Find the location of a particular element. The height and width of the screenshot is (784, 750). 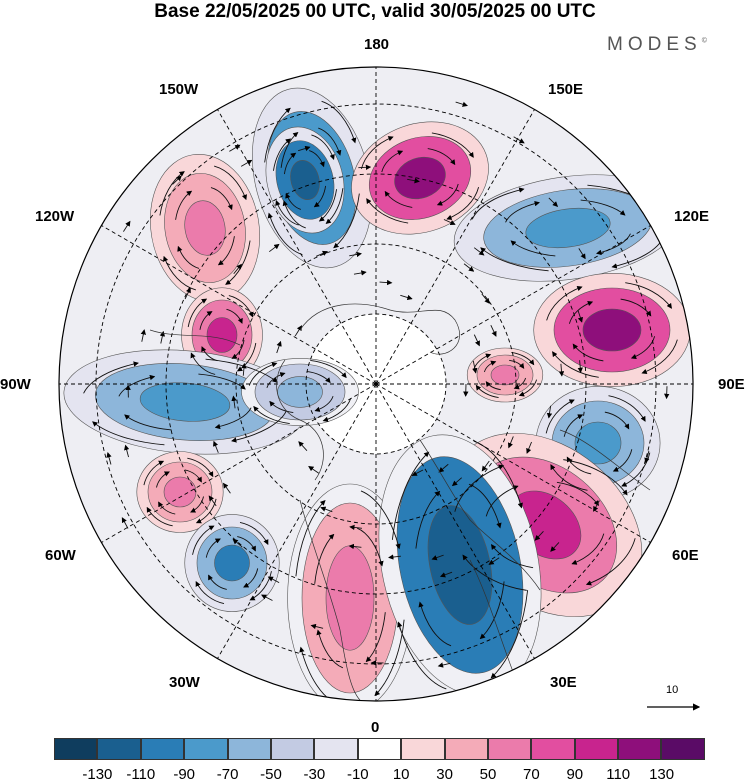

lon-label-30w: 30W is located at coordinates (184, 683).